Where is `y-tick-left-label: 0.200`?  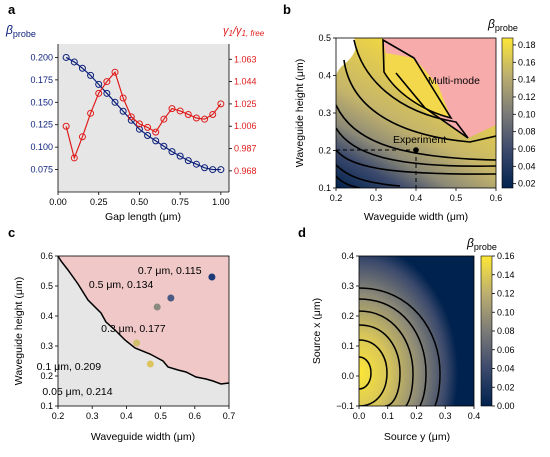 y-tick-left-label: 0.200 is located at coordinates (41, 57).